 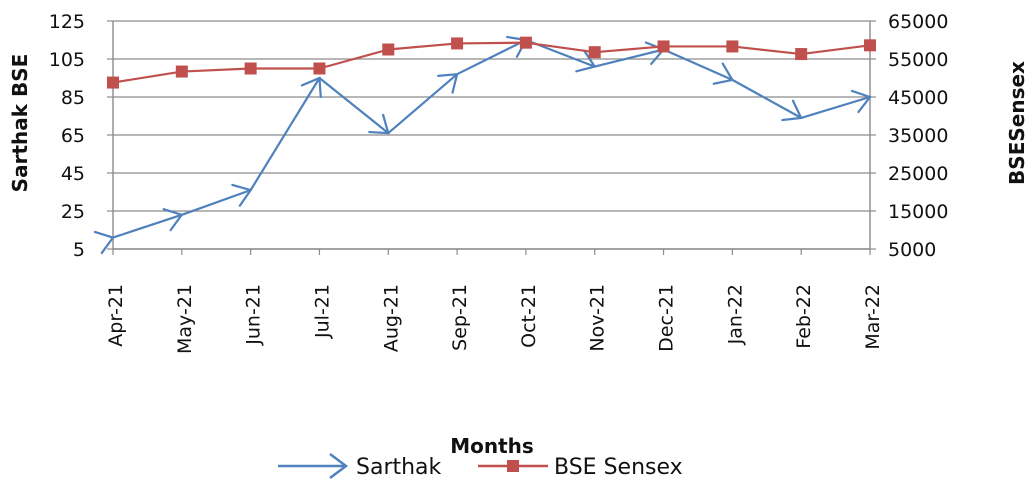 What do you see at coordinates (20, 123) in the screenshot?
I see `left-axis-title: Sarthak BSE` at bounding box center [20, 123].